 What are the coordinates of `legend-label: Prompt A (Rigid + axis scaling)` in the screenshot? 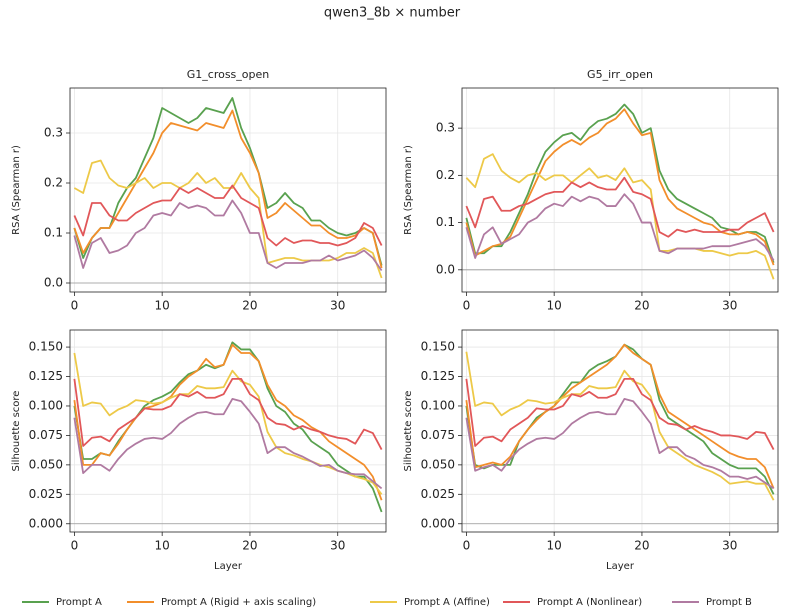 It's located at (238, 602).